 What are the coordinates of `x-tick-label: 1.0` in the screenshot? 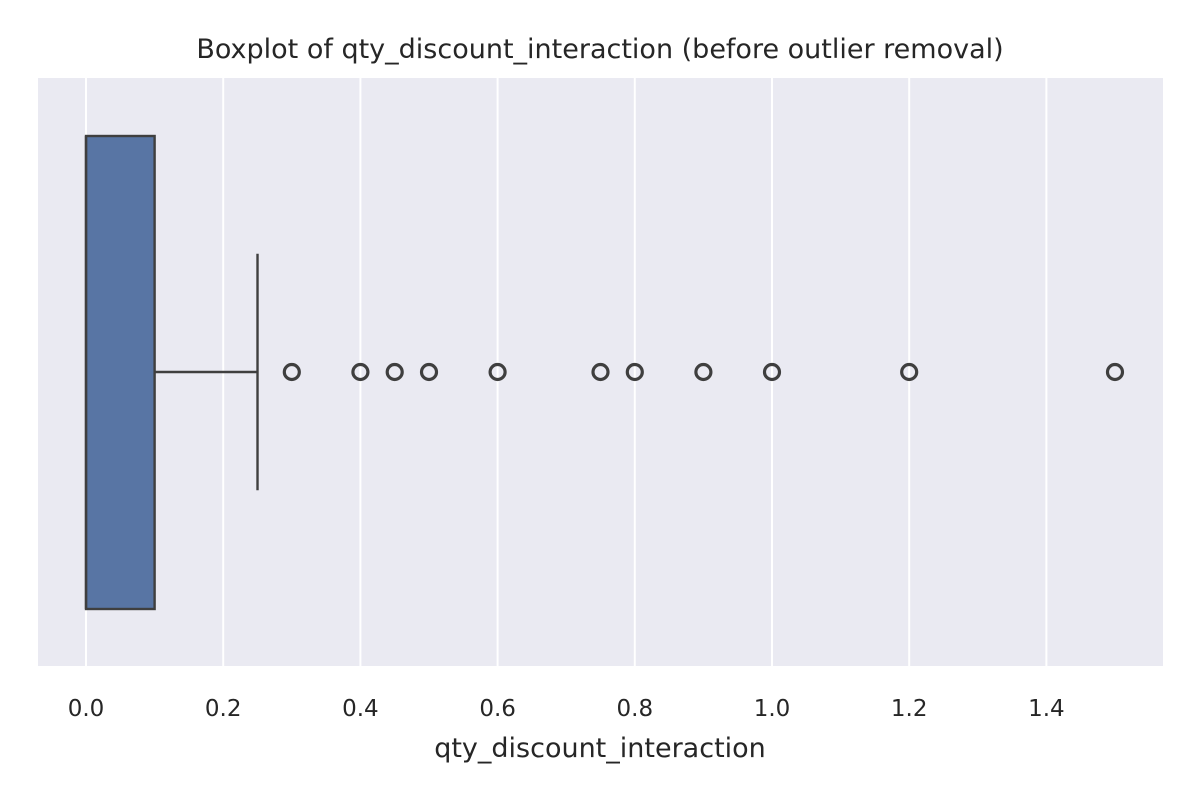 It's located at (772, 709).